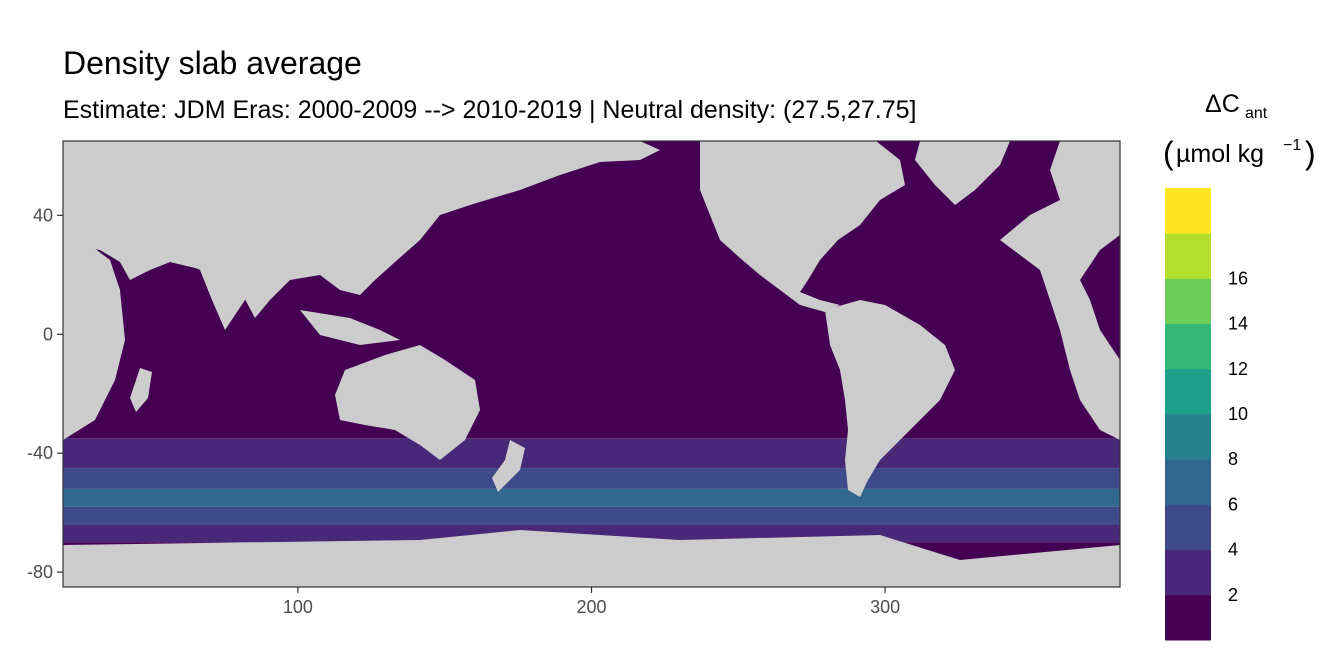  What do you see at coordinates (1233, 459) in the screenshot?
I see `legend-label: 8` at bounding box center [1233, 459].